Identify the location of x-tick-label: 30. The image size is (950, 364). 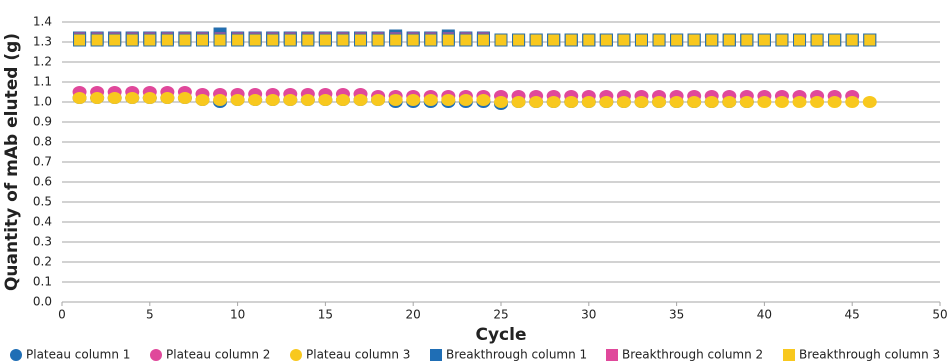
(588, 315).